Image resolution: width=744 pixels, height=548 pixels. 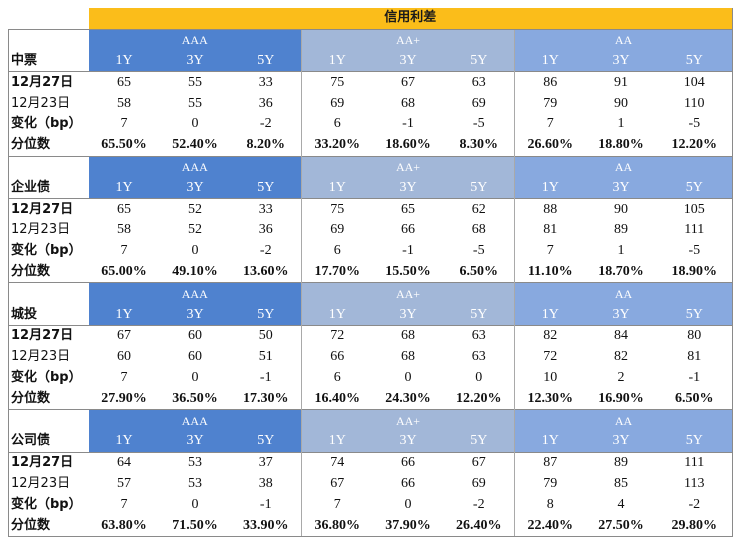 What do you see at coordinates (195, 82) in the screenshot?
I see `table-cell: 55` at bounding box center [195, 82].